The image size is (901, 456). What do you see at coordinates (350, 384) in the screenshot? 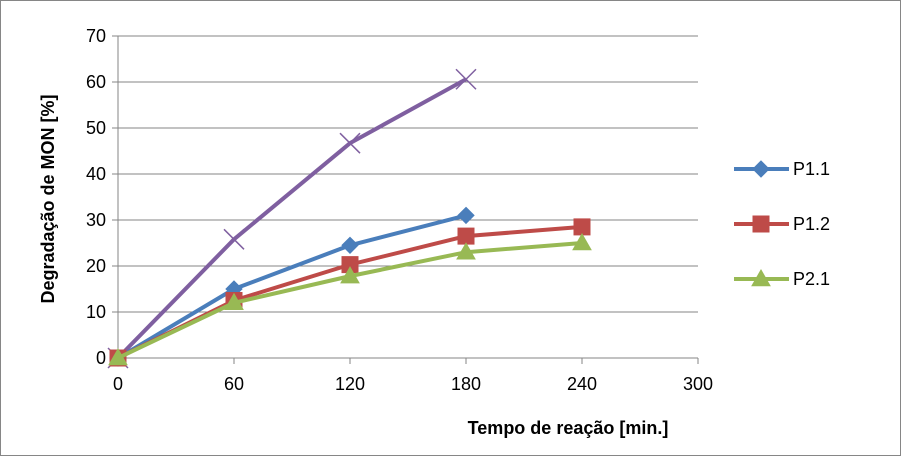
I see `x-tick-label-120: 120` at bounding box center [350, 384].